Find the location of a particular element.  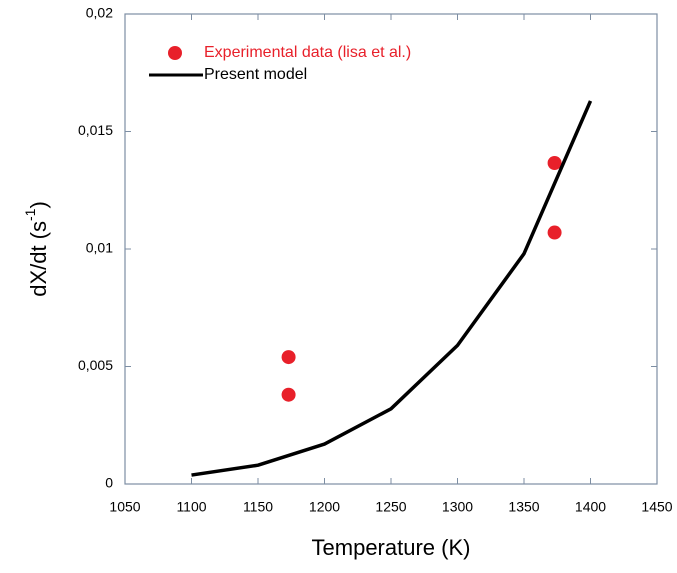

legend-label: Experimental data (lisa et al.) is located at coordinates (307, 52).